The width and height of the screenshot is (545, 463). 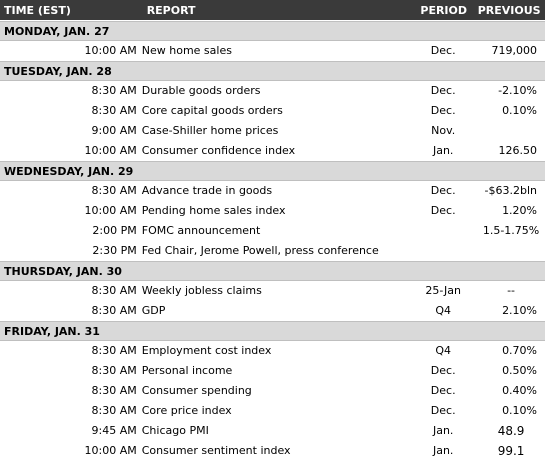 I want to click on previous-cell: 0.40%, so click(x=520, y=390).